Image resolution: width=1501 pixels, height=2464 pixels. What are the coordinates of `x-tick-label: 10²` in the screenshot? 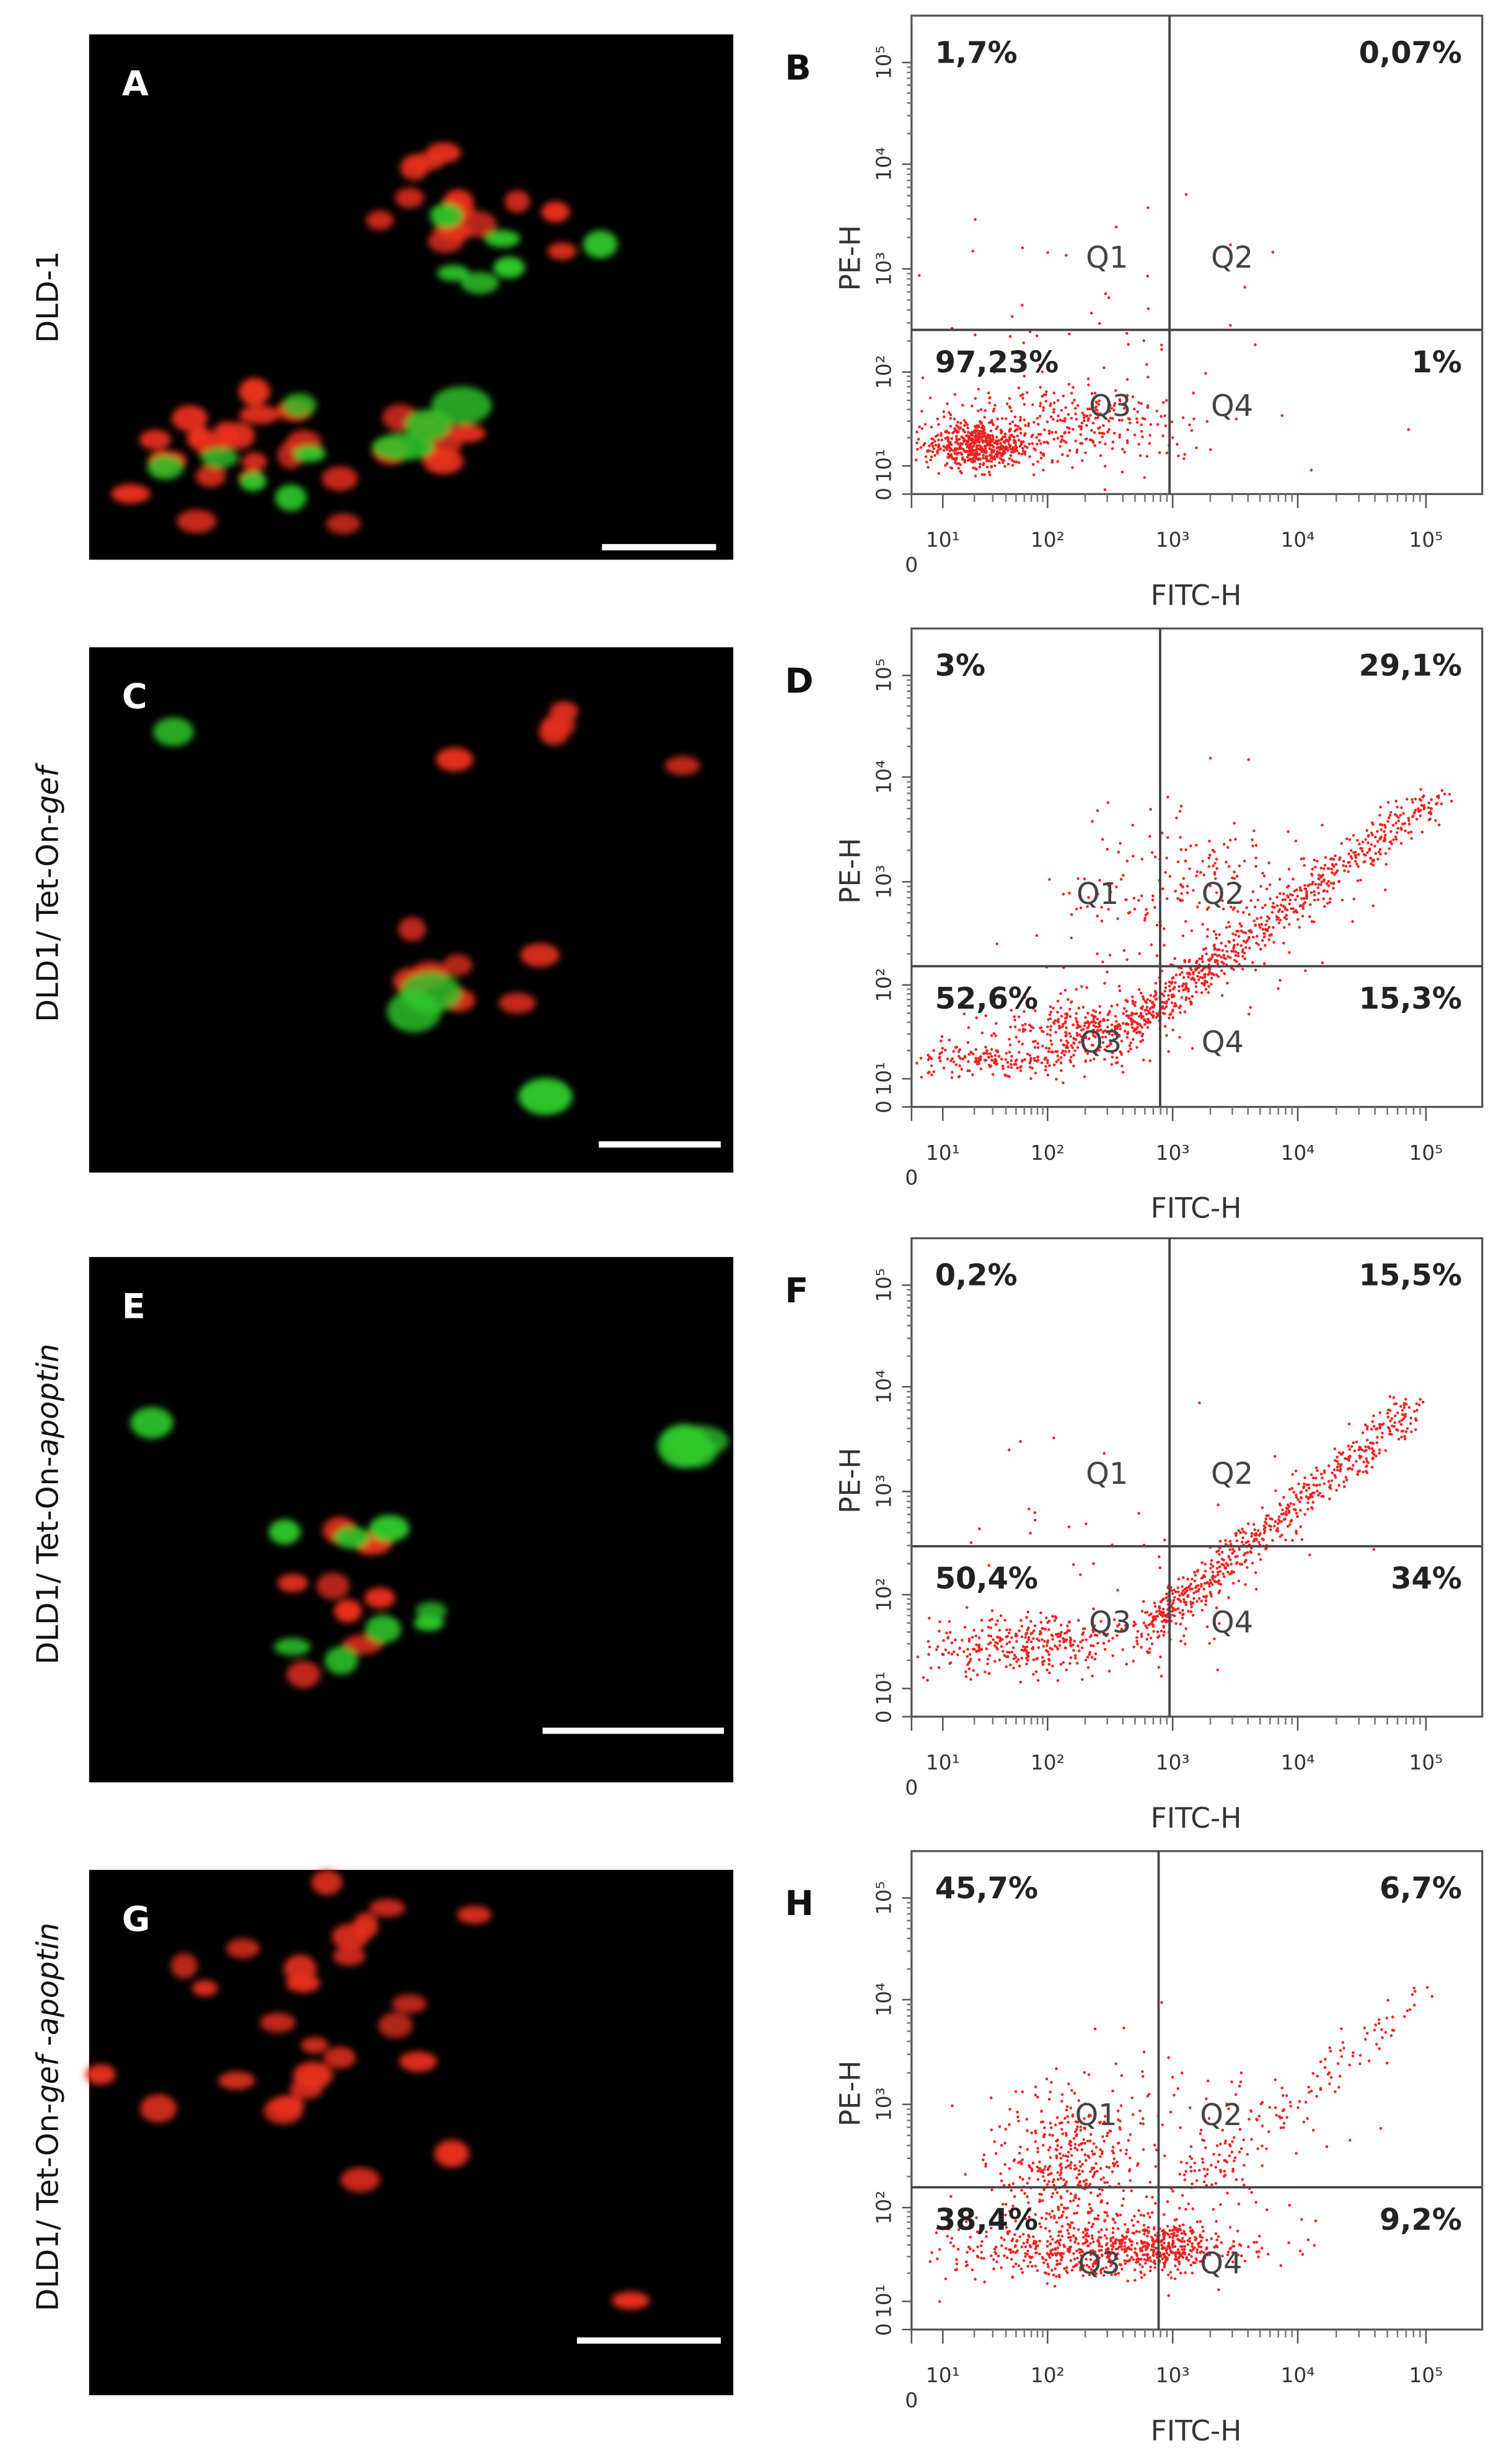 It's located at (1048, 1762).